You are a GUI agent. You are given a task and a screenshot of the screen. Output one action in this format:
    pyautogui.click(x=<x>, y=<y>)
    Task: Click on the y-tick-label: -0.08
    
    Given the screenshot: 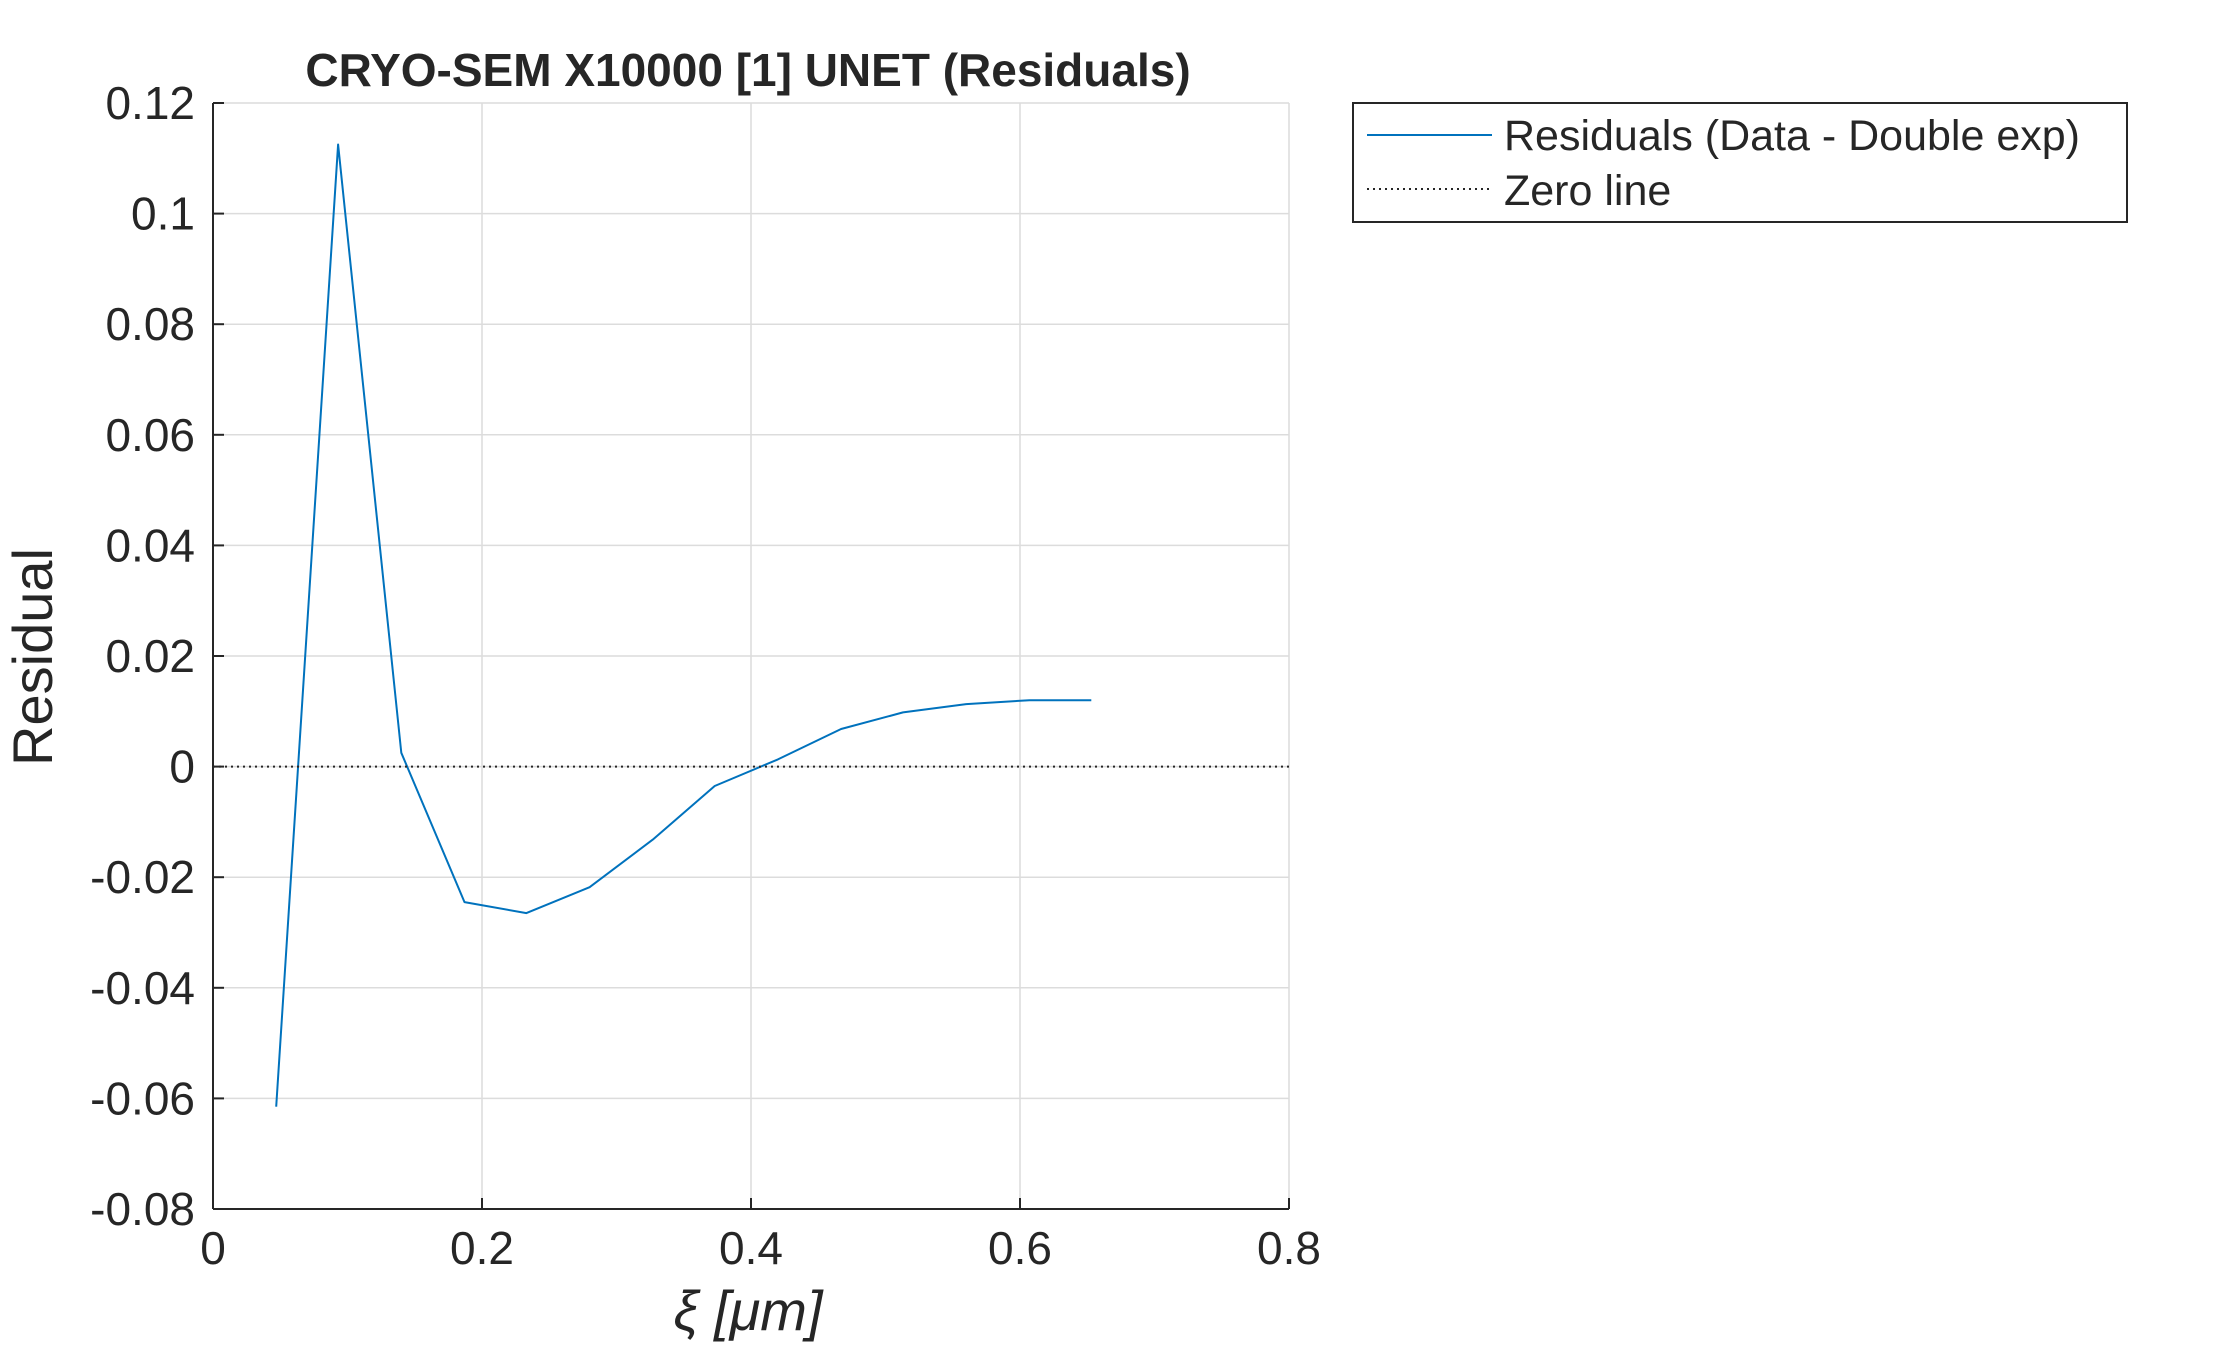 What is the action you would take?
    pyautogui.click(x=142, y=1209)
    